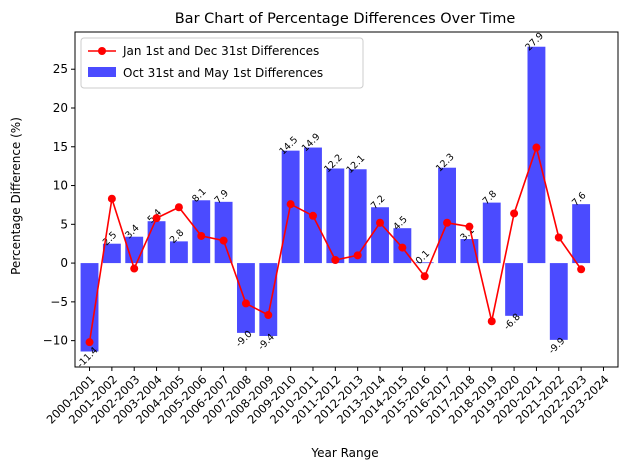 This screenshot has width=630, height=474. Describe the element at coordinates (344, 453) in the screenshot. I see `x-axis-label: Year Range` at that location.